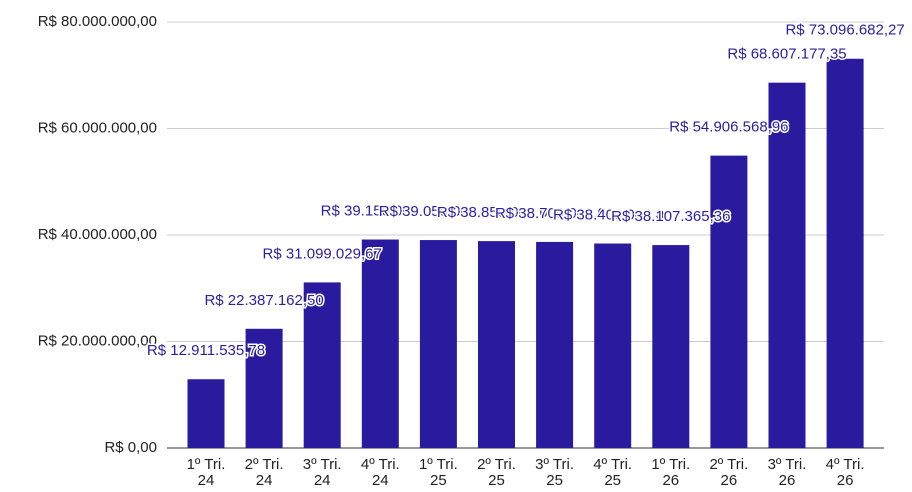 The image size is (912, 492). I want to click on x-tick-label: 4º Tri. 26, so click(845, 472).